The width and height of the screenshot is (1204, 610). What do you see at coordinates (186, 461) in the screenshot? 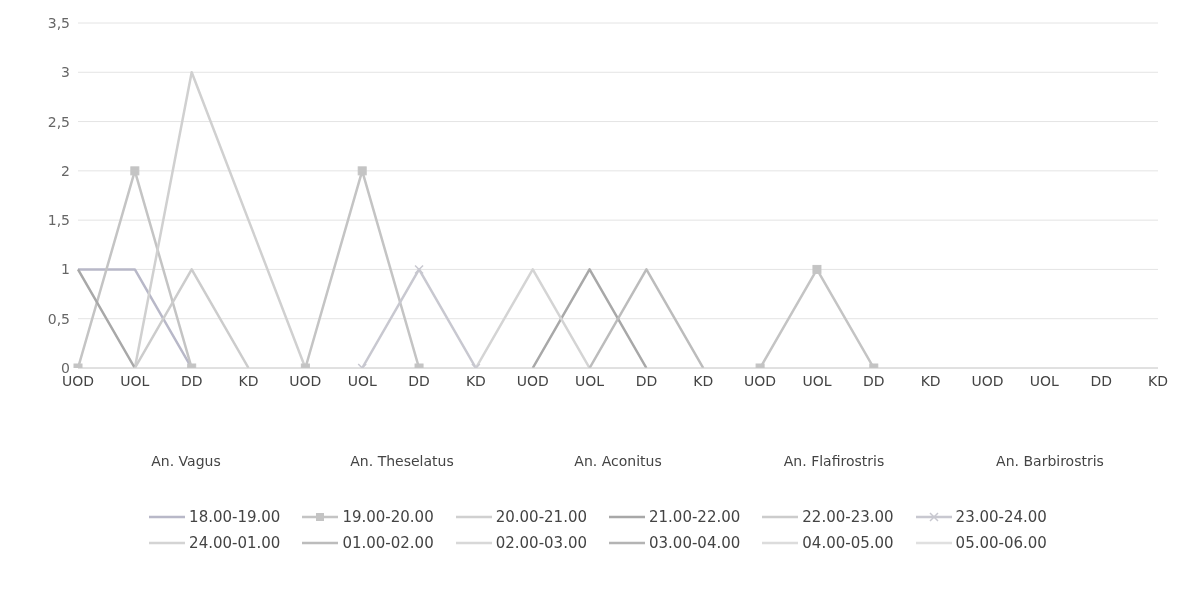
I see `text: An. Vagus` at bounding box center [186, 461].